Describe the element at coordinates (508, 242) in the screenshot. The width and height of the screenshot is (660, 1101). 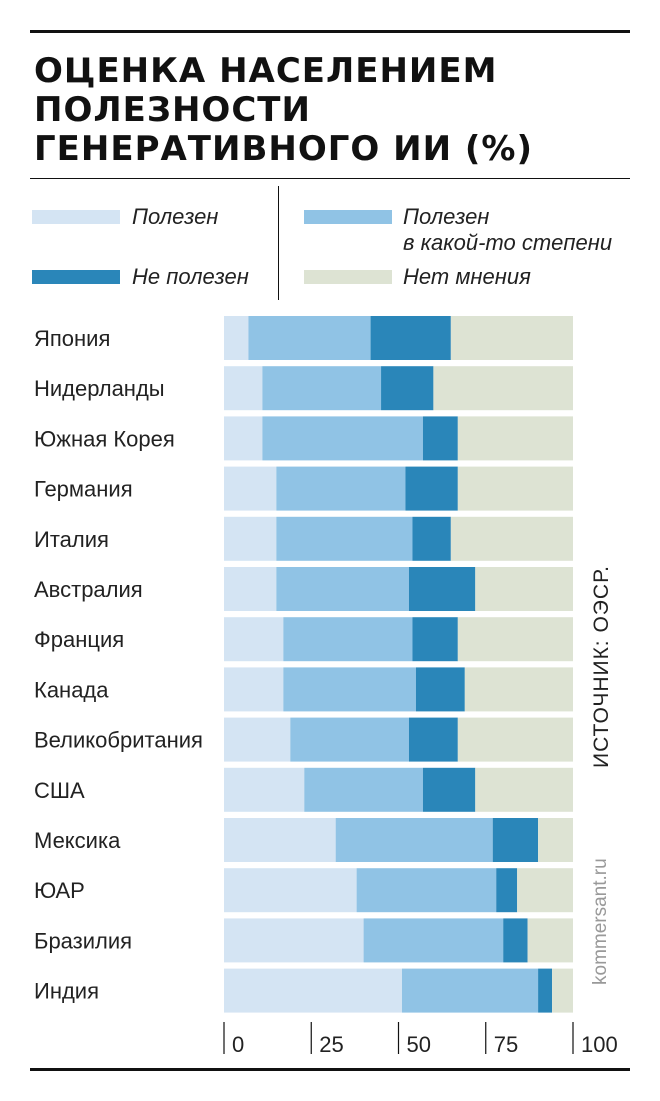
I see `legend-label-somewhat-line-2: в какой-то степени` at that location.